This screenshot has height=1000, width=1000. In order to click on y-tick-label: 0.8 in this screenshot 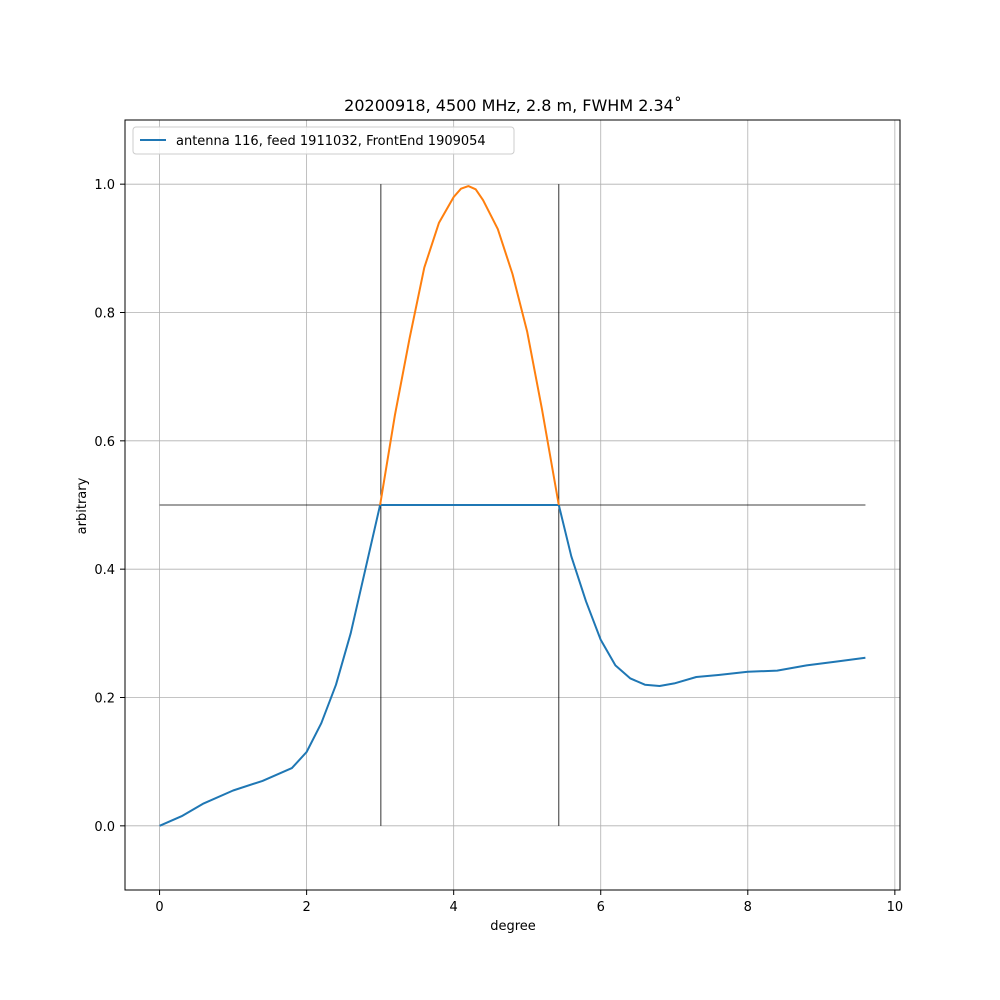, I will do `click(104, 314)`.